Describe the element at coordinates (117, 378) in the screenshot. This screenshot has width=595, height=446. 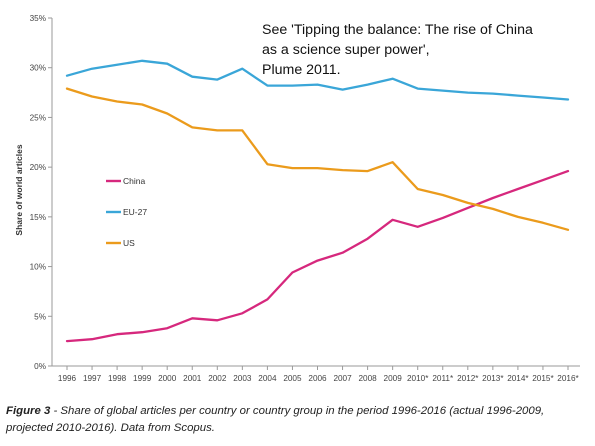
I see `x-tick-label: 1998` at that location.